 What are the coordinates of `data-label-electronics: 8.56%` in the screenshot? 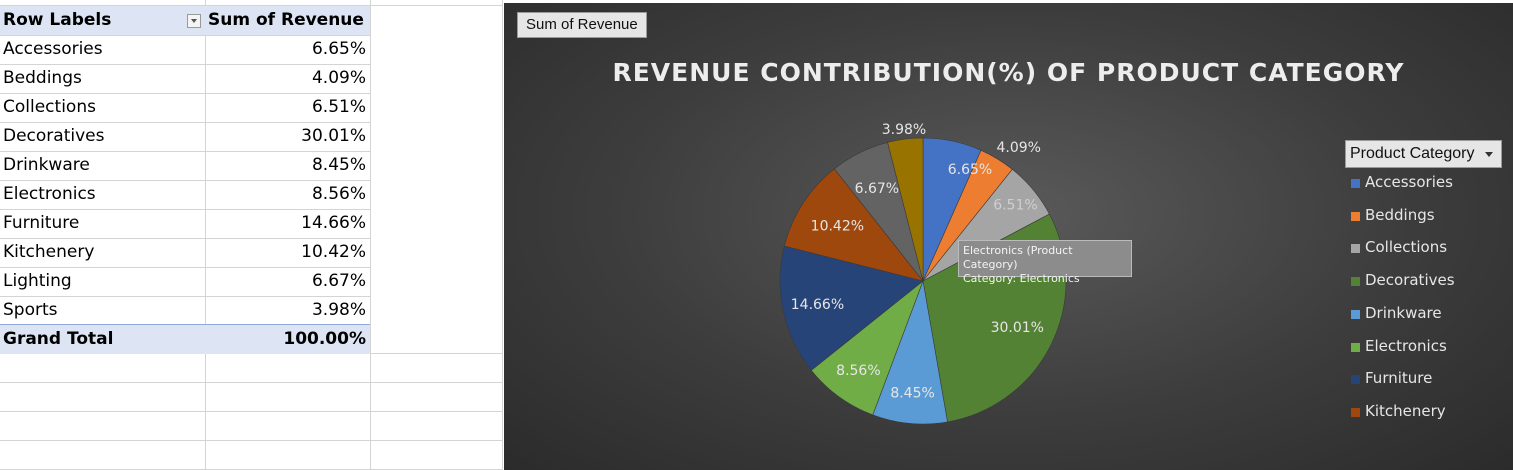 It's located at (858, 371).